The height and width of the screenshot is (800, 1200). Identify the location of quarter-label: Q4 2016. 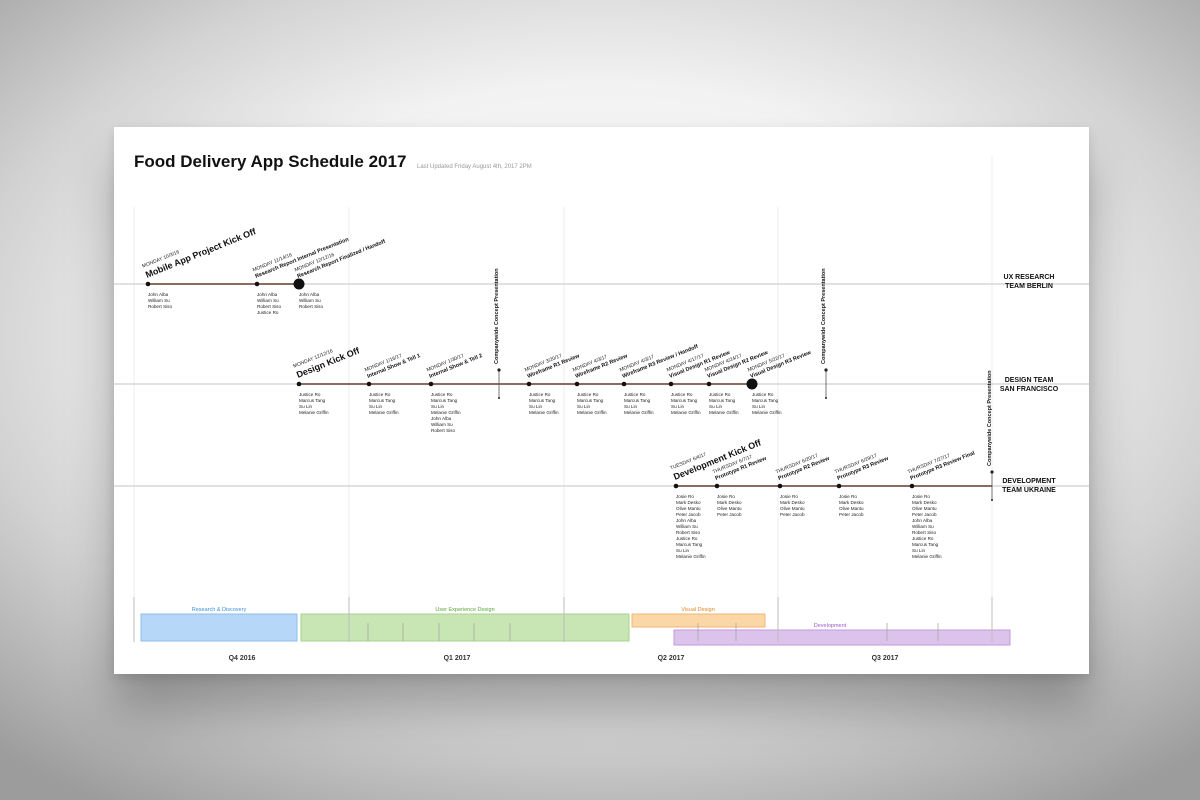
(242, 658).